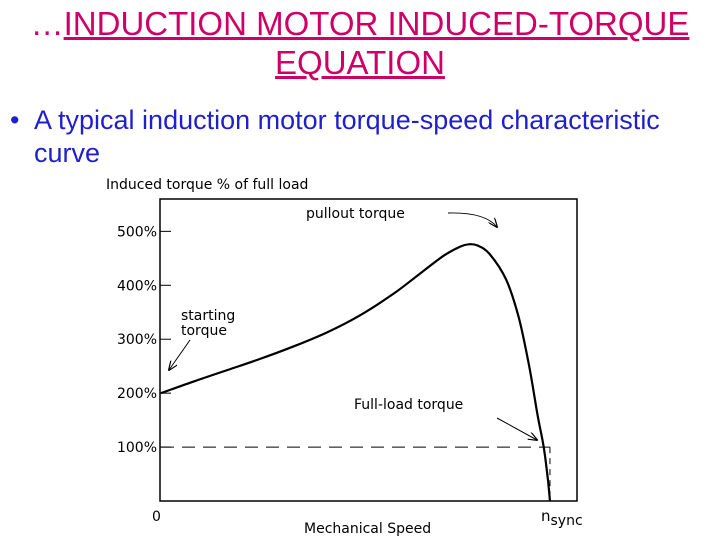  Describe the element at coordinates (137, 340) in the screenshot. I see `y-tick-label-300: 300%` at that location.